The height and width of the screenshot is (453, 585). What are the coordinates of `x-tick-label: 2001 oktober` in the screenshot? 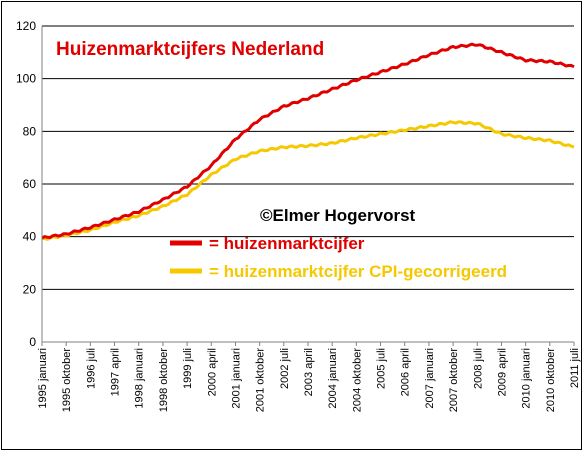 It's located at (261, 380).